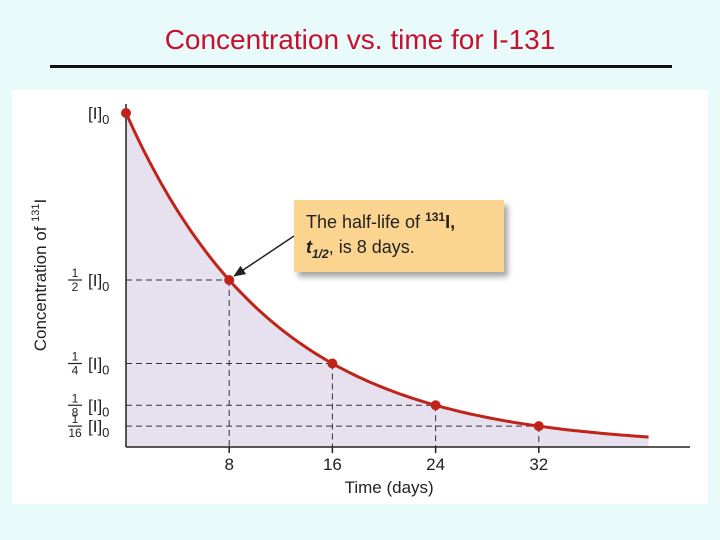 The image size is (720, 540). What do you see at coordinates (435, 217) in the screenshot?
I see `annotation-mass: 131` at bounding box center [435, 217].